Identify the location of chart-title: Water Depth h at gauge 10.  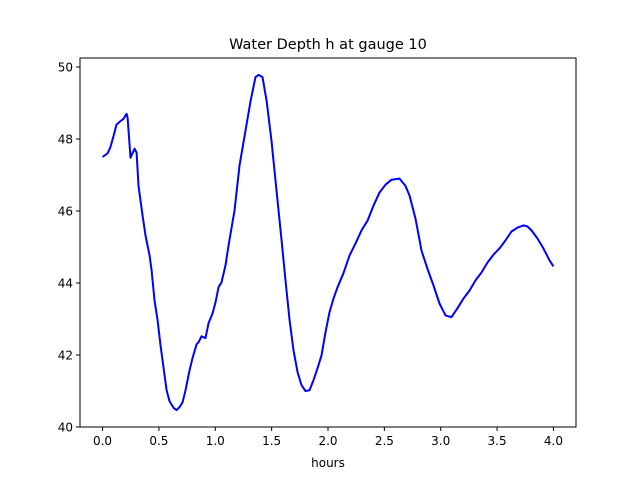
(328, 45).